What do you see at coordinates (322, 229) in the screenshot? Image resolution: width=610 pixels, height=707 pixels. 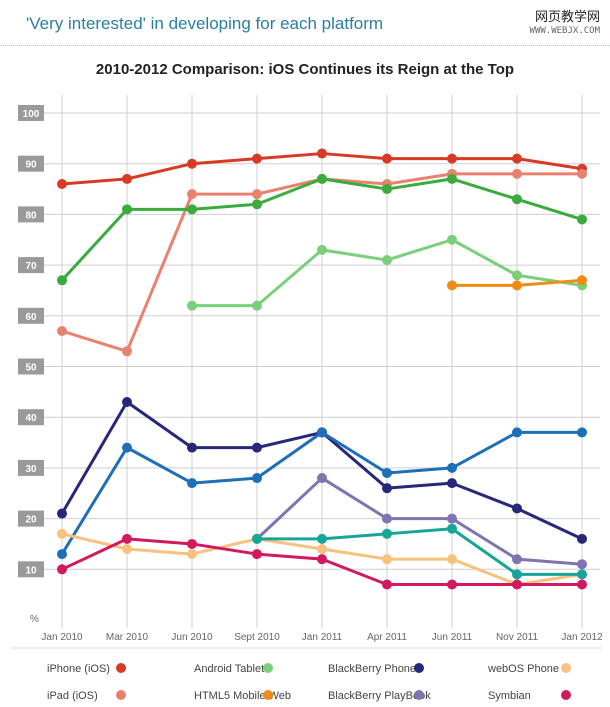 I see `series-android-phone` at bounding box center [322, 229].